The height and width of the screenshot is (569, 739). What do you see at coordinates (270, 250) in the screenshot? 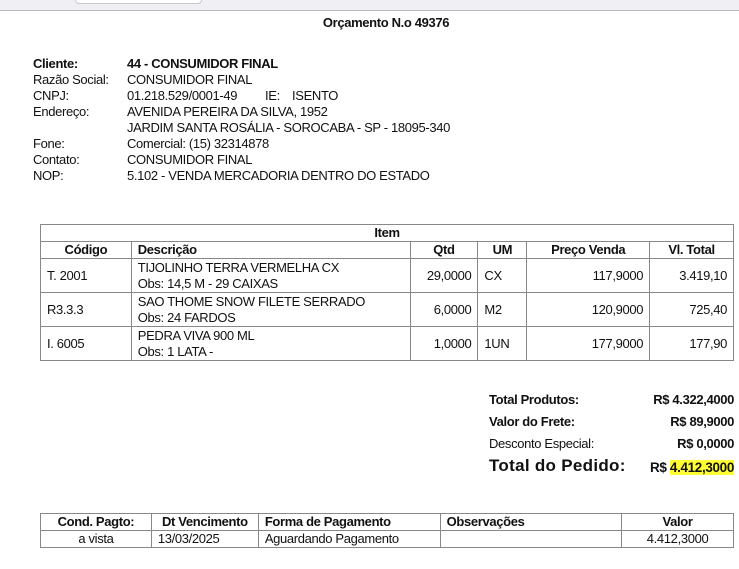
I see `header-descricao: Descrição` at bounding box center [270, 250].